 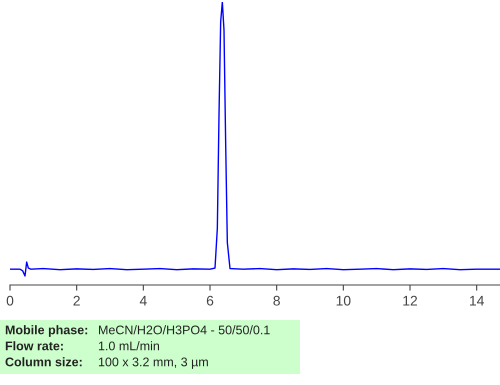 What do you see at coordinates (343, 301) in the screenshot?
I see `x-tick-label: 10` at bounding box center [343, 301].